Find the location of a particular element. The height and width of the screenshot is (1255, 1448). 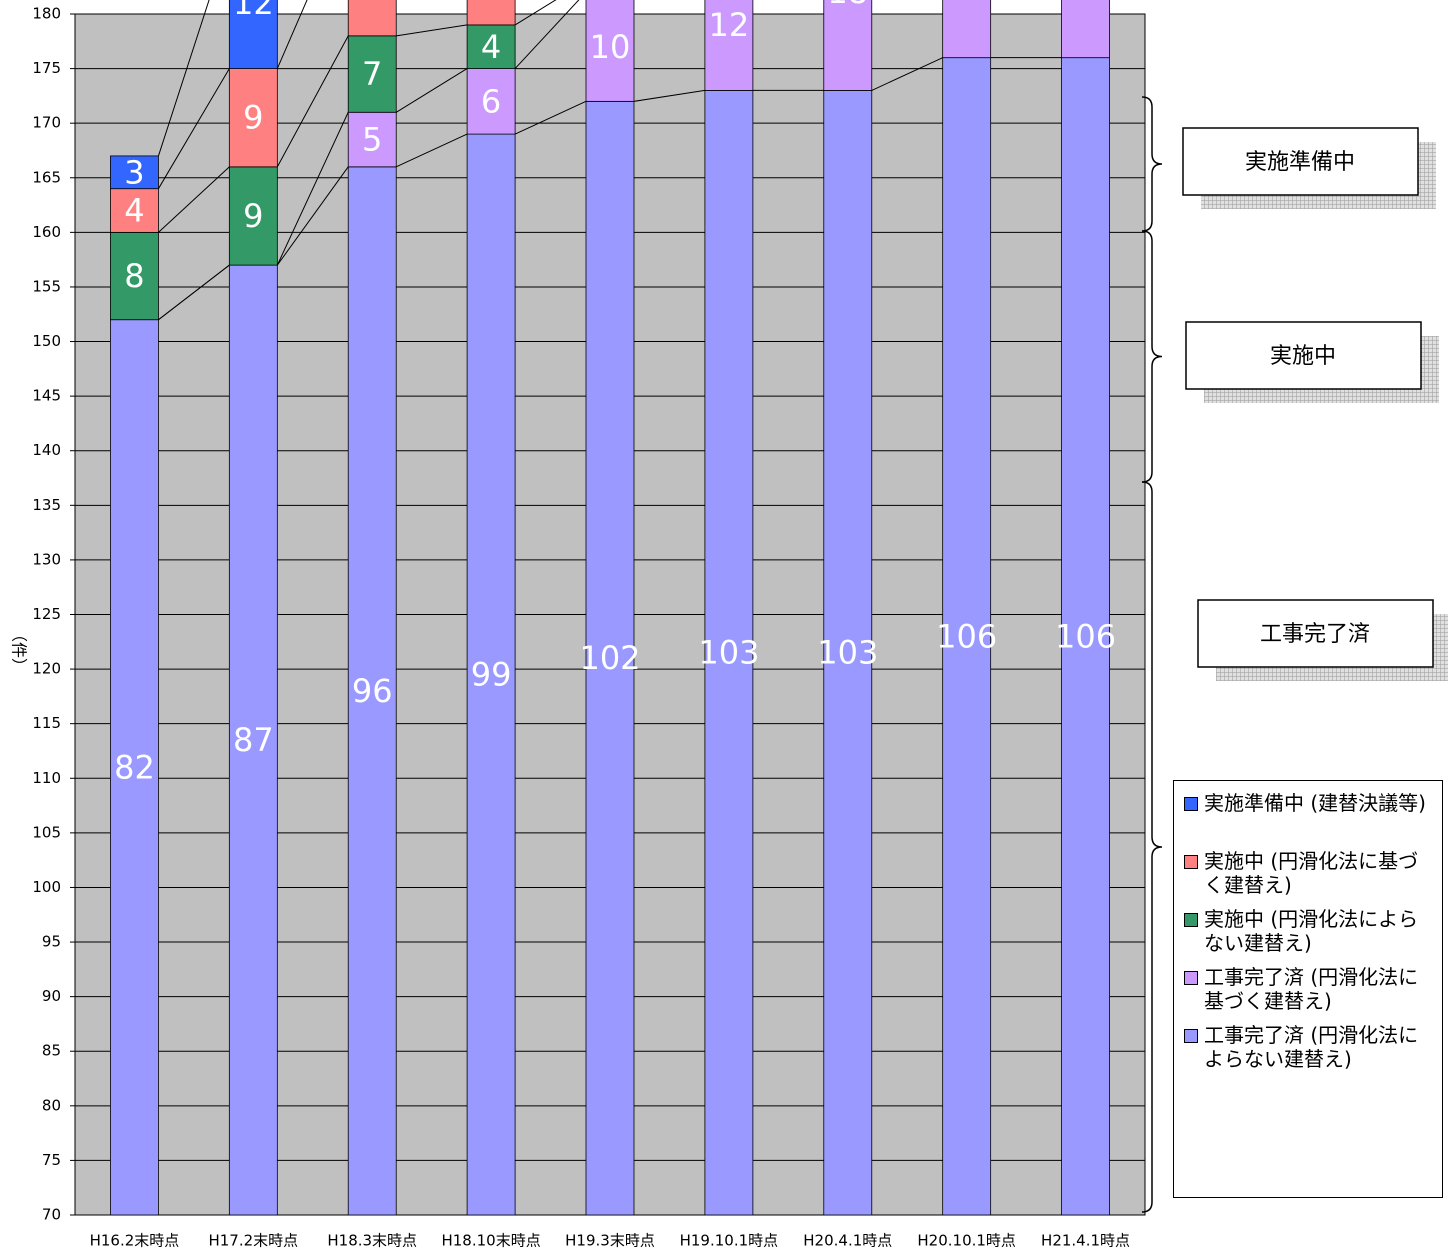

y-tick-label: 110 is located at coordinates (46, 778).